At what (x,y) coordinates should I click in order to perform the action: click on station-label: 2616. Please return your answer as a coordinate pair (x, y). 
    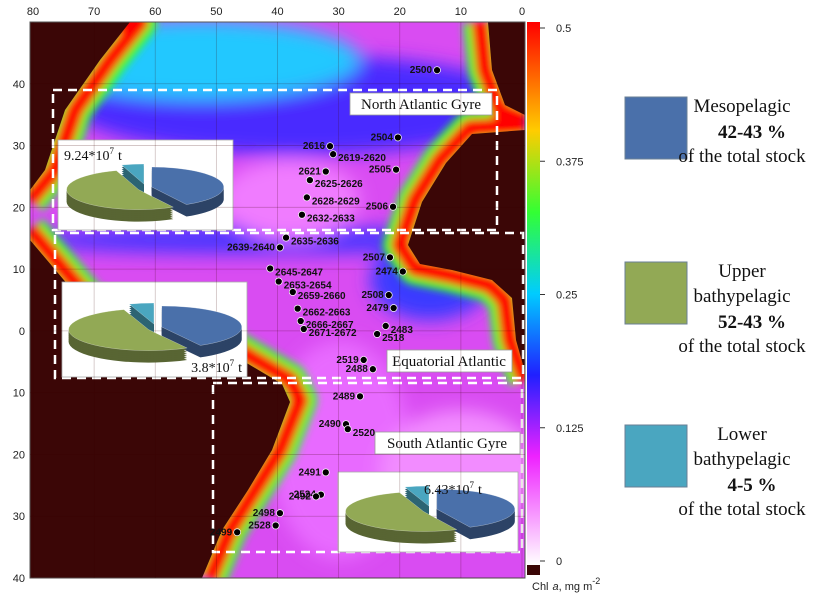
    Looking at the image, I should click on (314, 146).